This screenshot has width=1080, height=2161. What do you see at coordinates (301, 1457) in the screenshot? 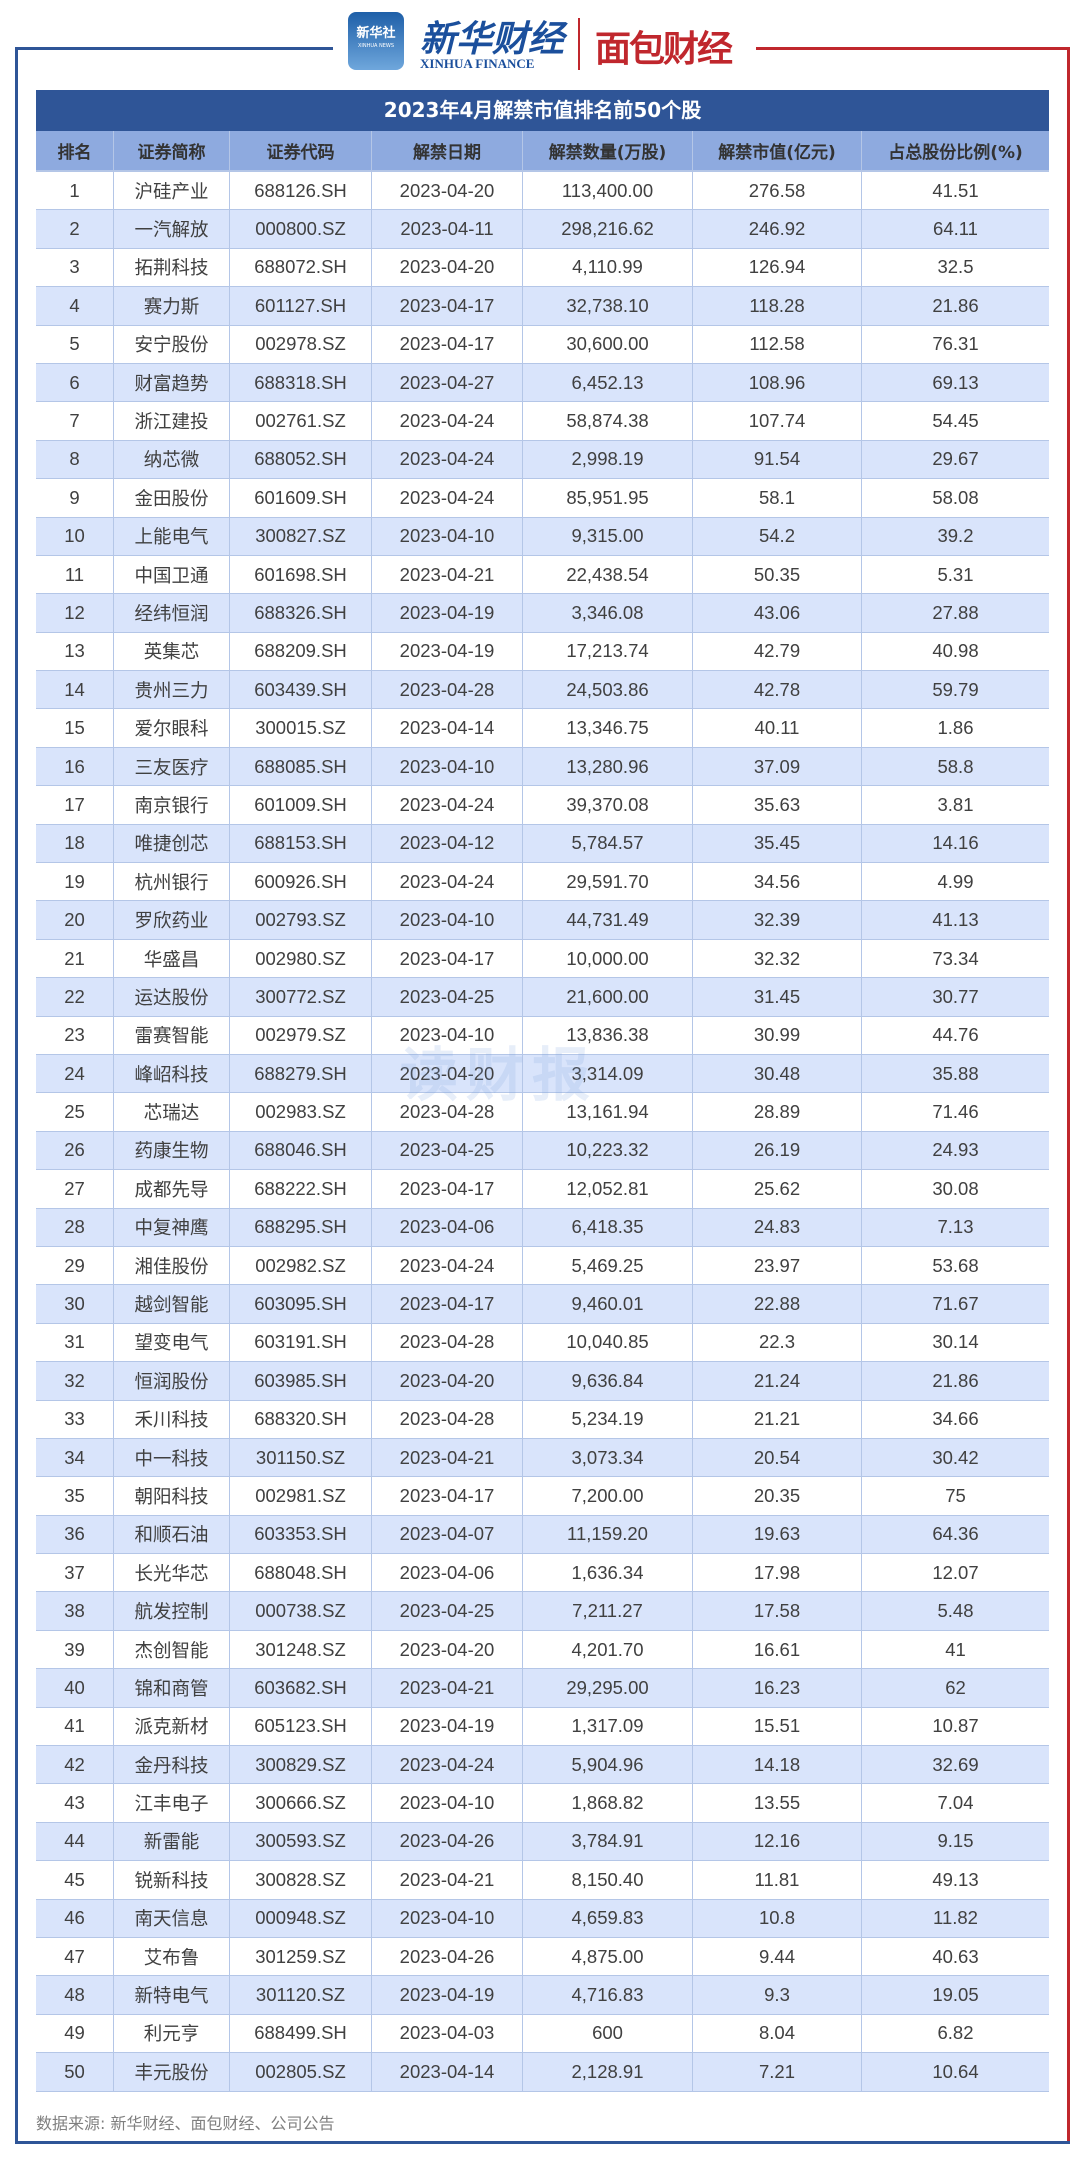
I see `cell-code: 301150.SZ` at bounding box center [301, 1457].